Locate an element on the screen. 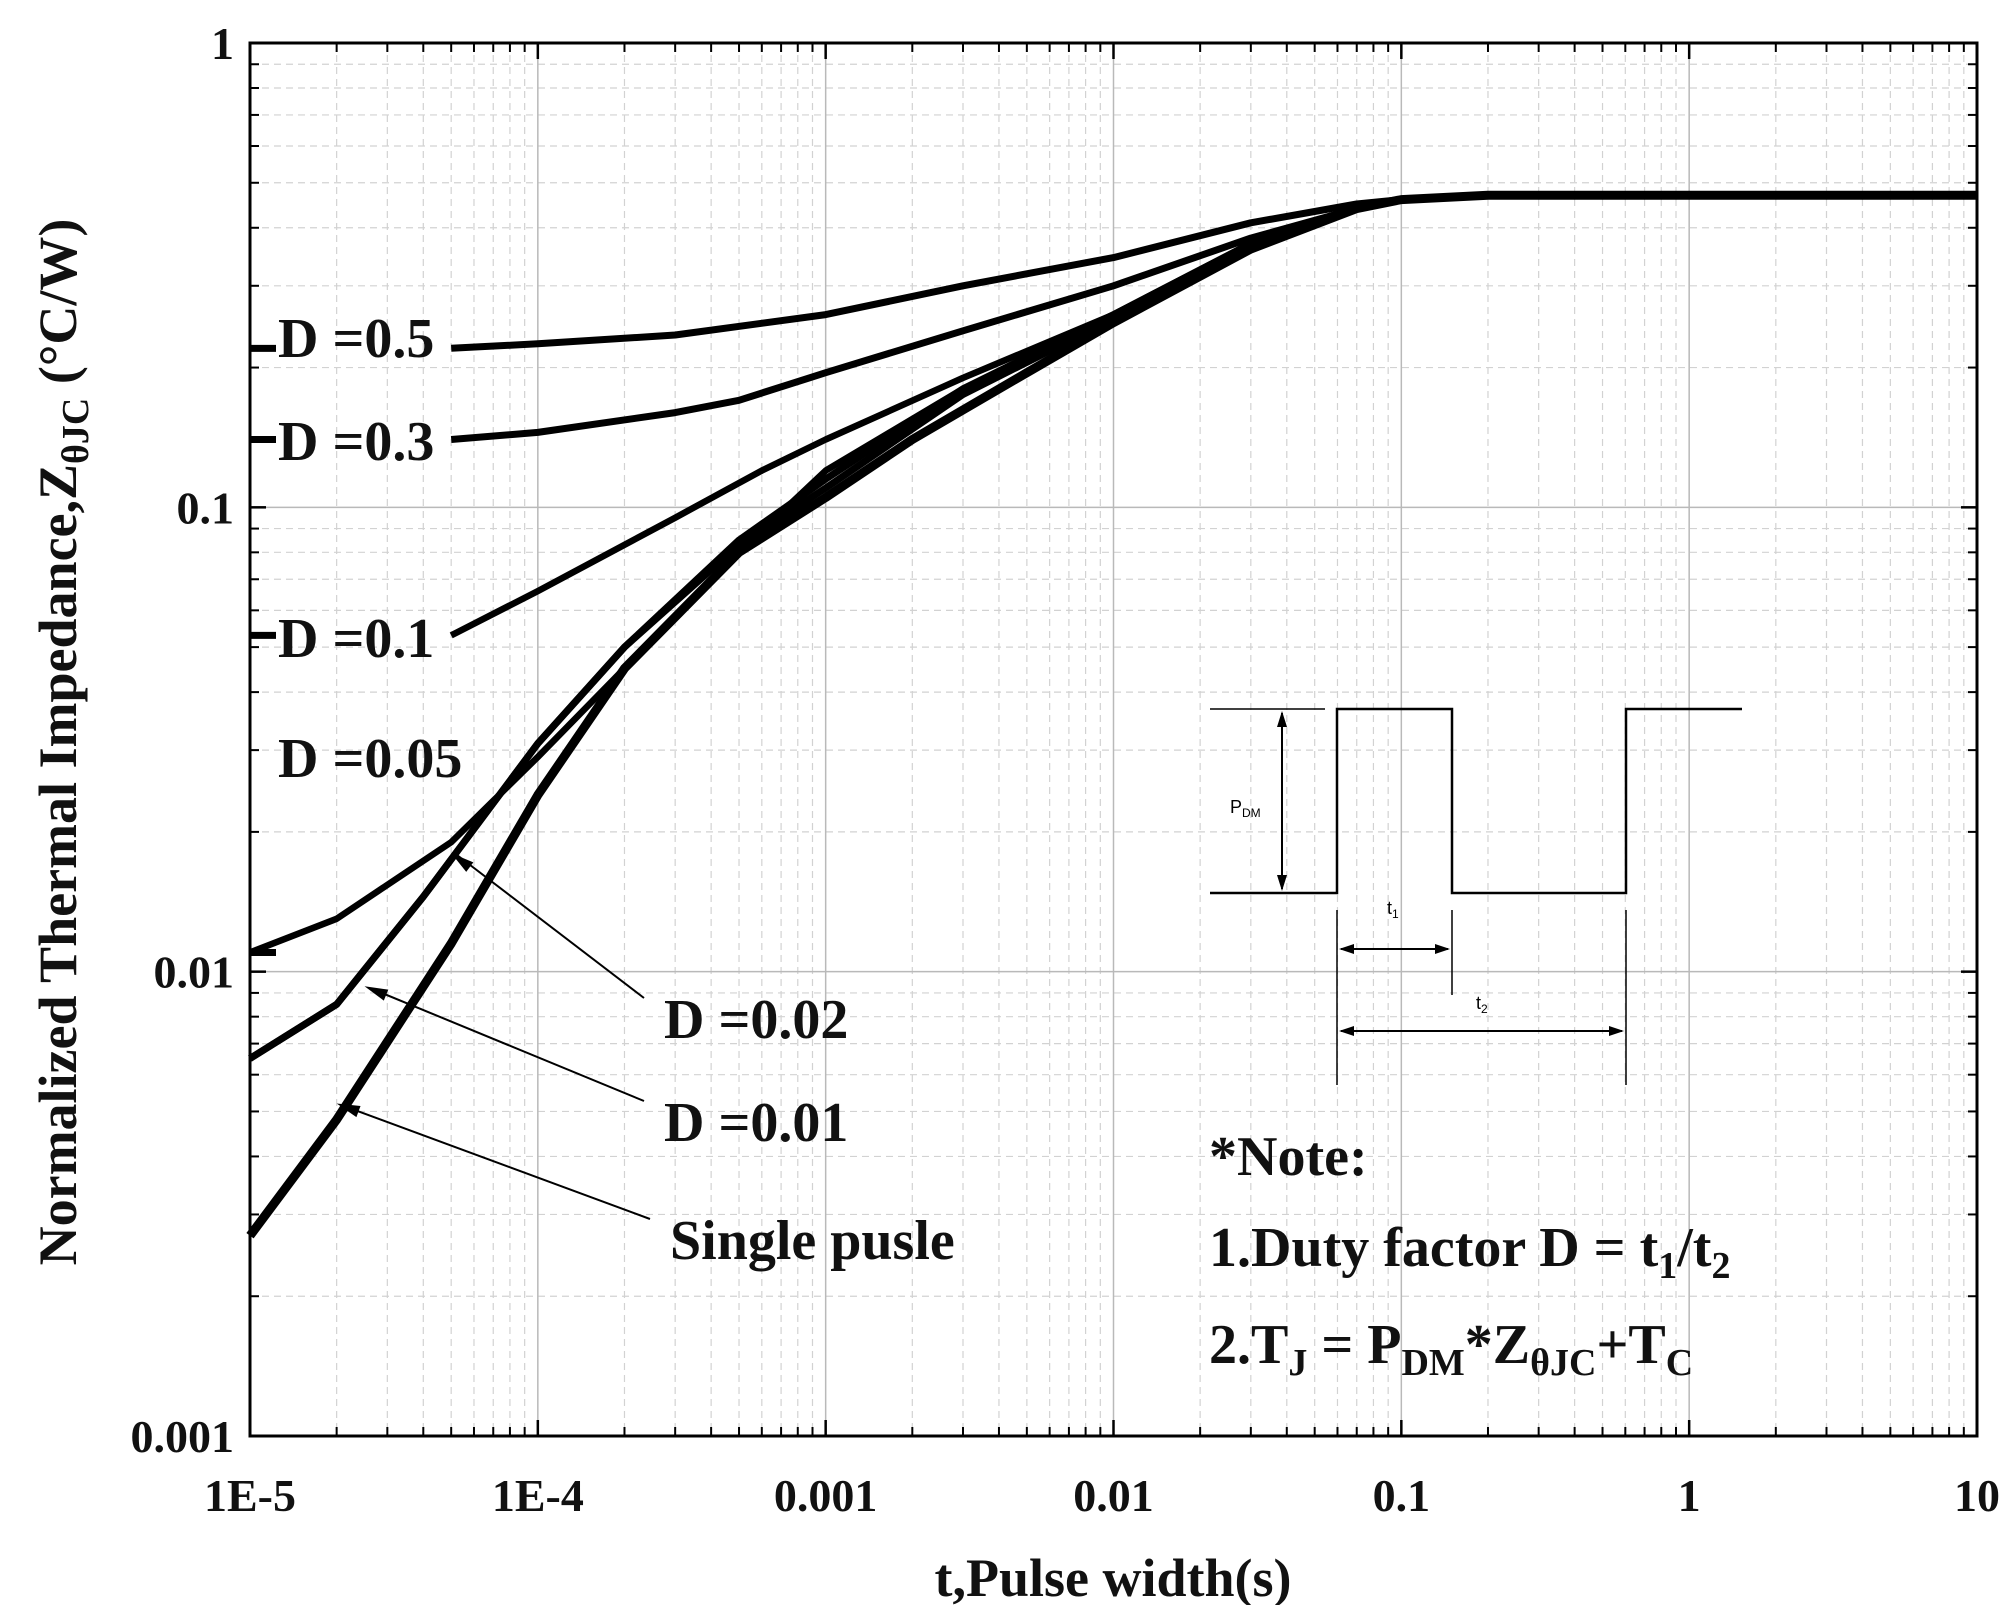  y-tick-label: 0.01 is located at coordinates (194, 972).